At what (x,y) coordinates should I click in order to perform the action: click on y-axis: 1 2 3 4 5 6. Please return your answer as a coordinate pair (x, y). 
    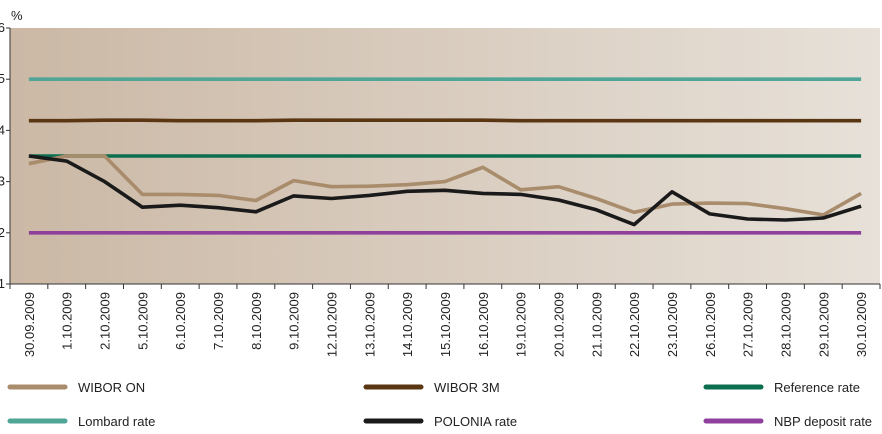
    Looking at the image, I should click on (5, 155).